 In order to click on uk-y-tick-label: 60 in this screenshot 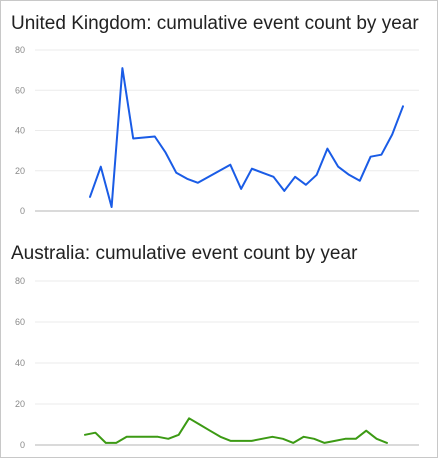, I will do `click(20, 90)`.